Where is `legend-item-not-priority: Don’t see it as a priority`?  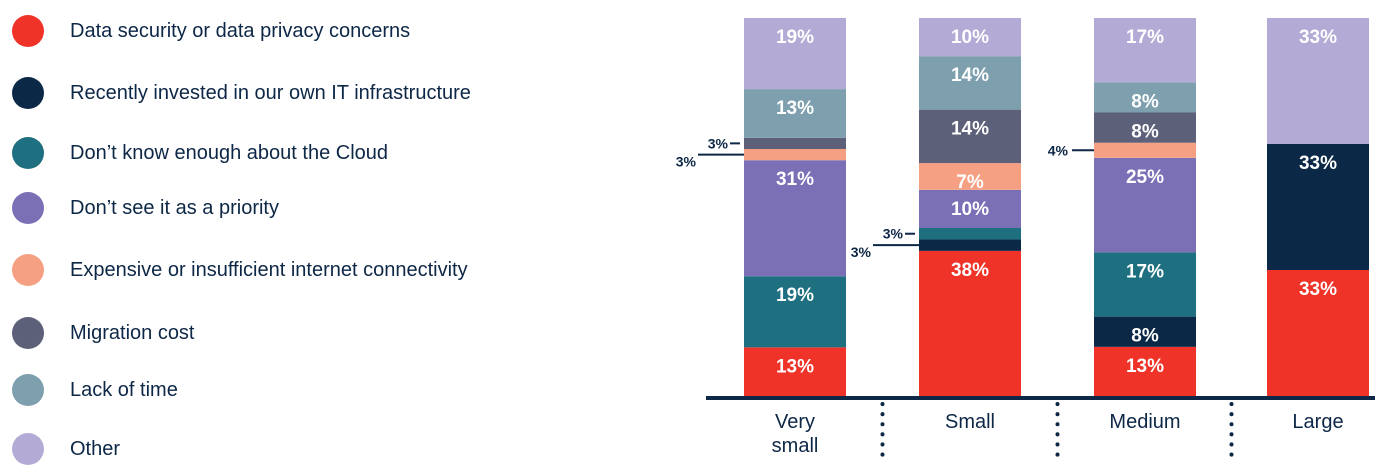 legend-item-not-priority: Don’t see it as a priority is located at coordinates (145, 208).